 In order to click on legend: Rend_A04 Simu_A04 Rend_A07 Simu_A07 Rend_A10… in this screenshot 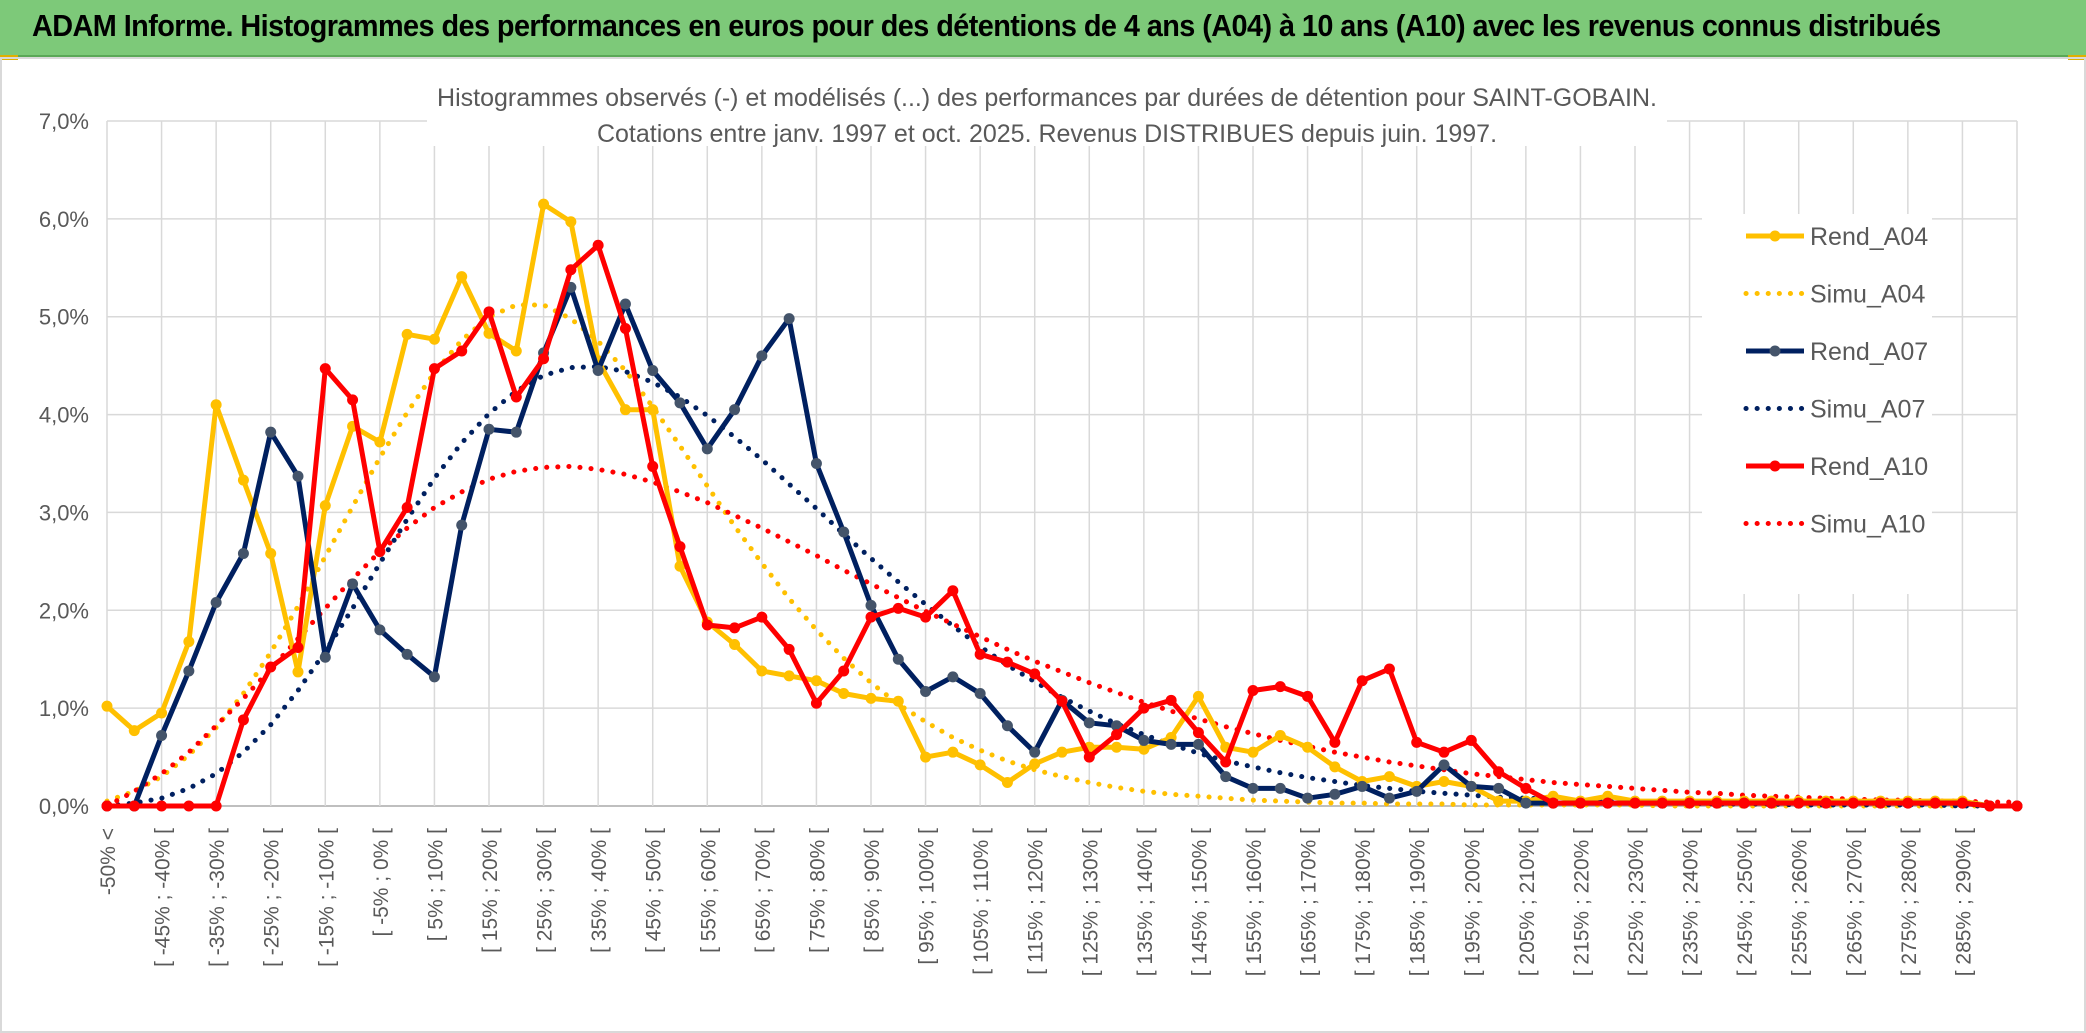, I will do `click(1817, 404)`.